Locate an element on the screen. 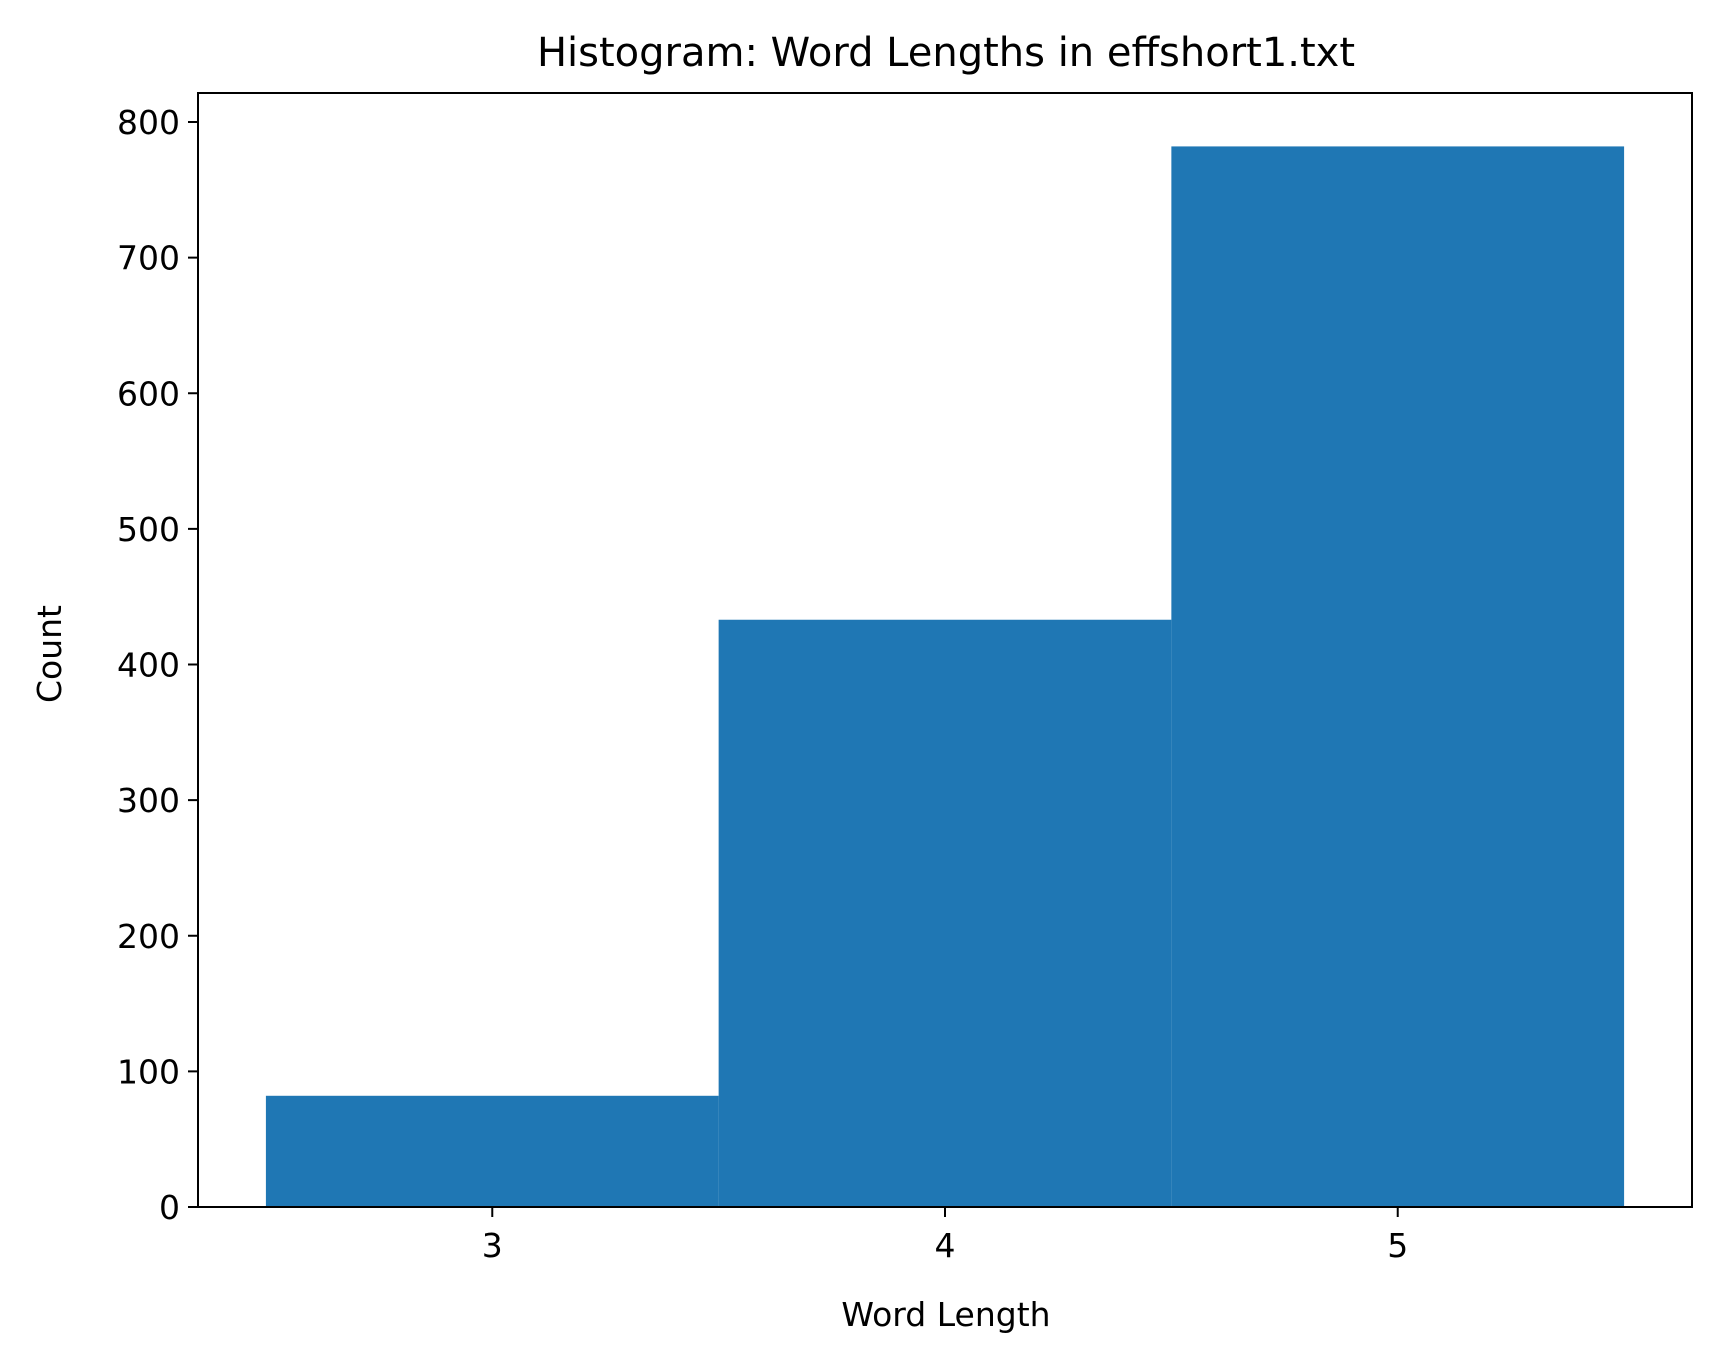 The width and height of the screenshot is (1715, 1365). chart-title: Histogram: Word Lengths in effshort1.txt is located at coordinates (946, 53).